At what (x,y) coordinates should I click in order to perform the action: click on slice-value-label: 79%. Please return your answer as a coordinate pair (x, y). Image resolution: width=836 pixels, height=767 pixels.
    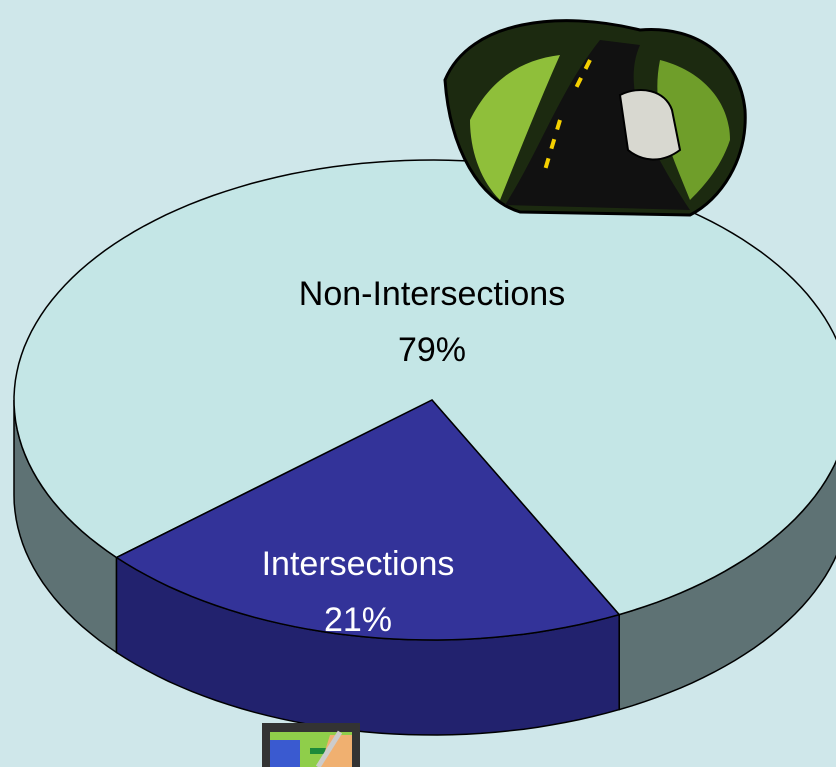
    Looking at the image, I should click on (432, 350).